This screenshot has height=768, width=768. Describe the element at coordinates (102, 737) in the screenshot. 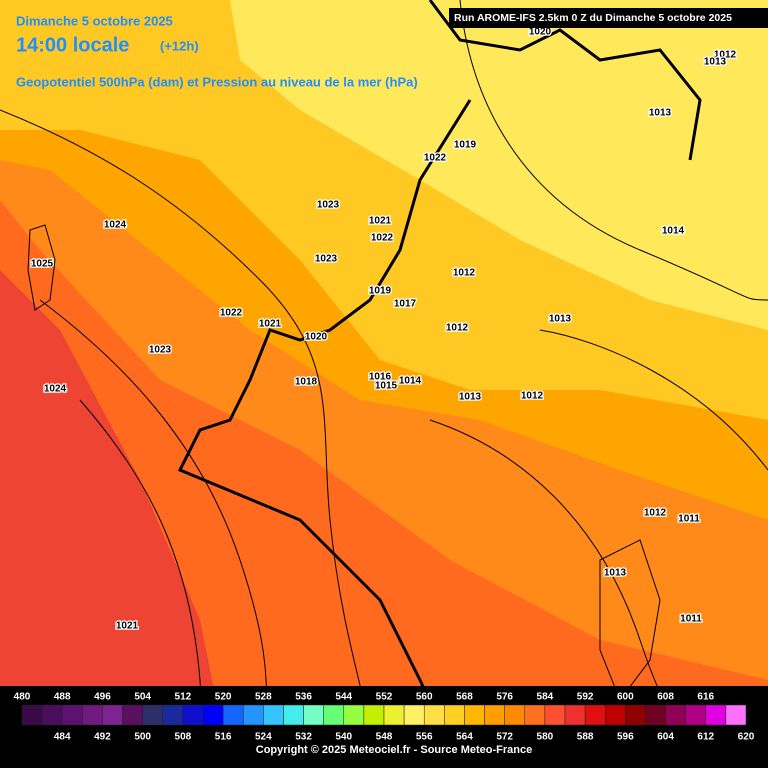

I see `scale-label: 492` at that location.